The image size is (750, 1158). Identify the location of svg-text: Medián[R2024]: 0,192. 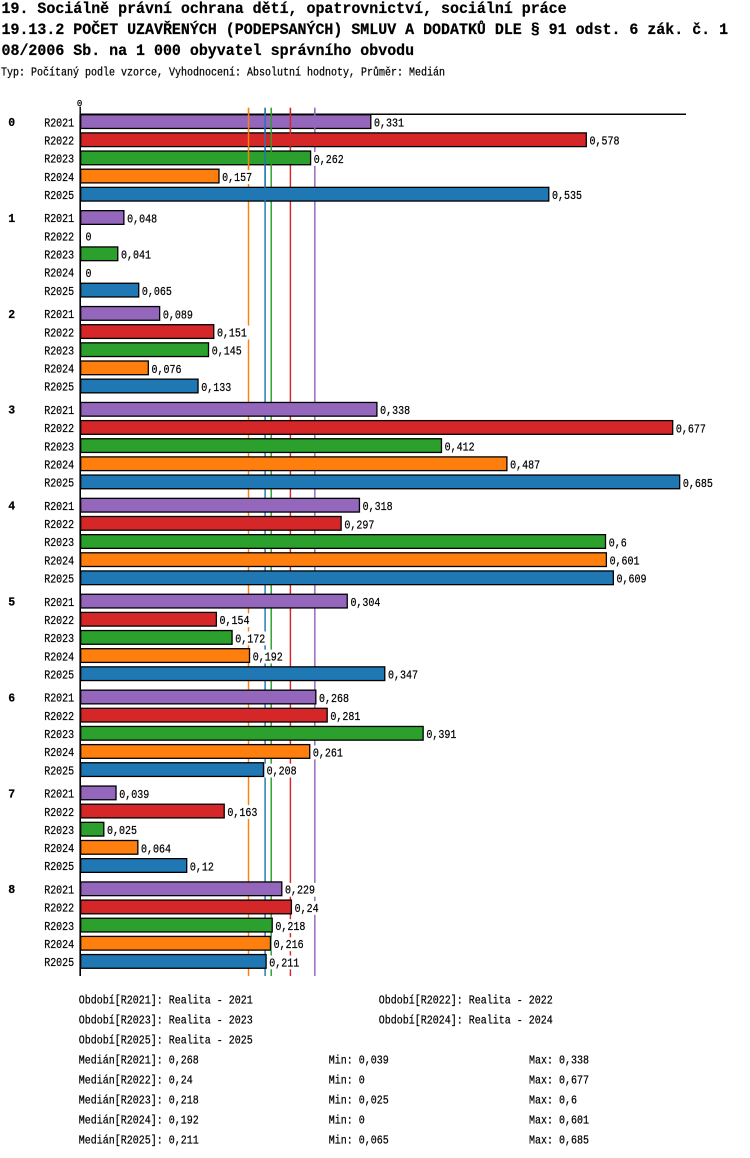
(139, 1121).